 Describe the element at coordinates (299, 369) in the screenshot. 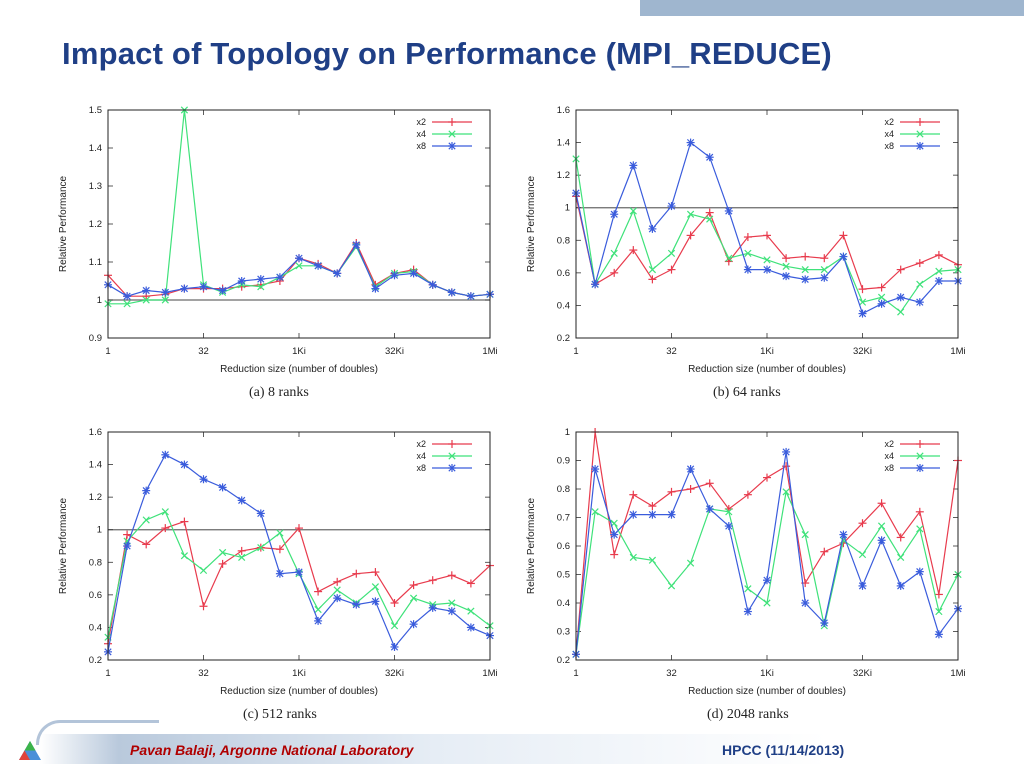

I see `x-axis-label: Reduction size (number of doubles)` at that location.